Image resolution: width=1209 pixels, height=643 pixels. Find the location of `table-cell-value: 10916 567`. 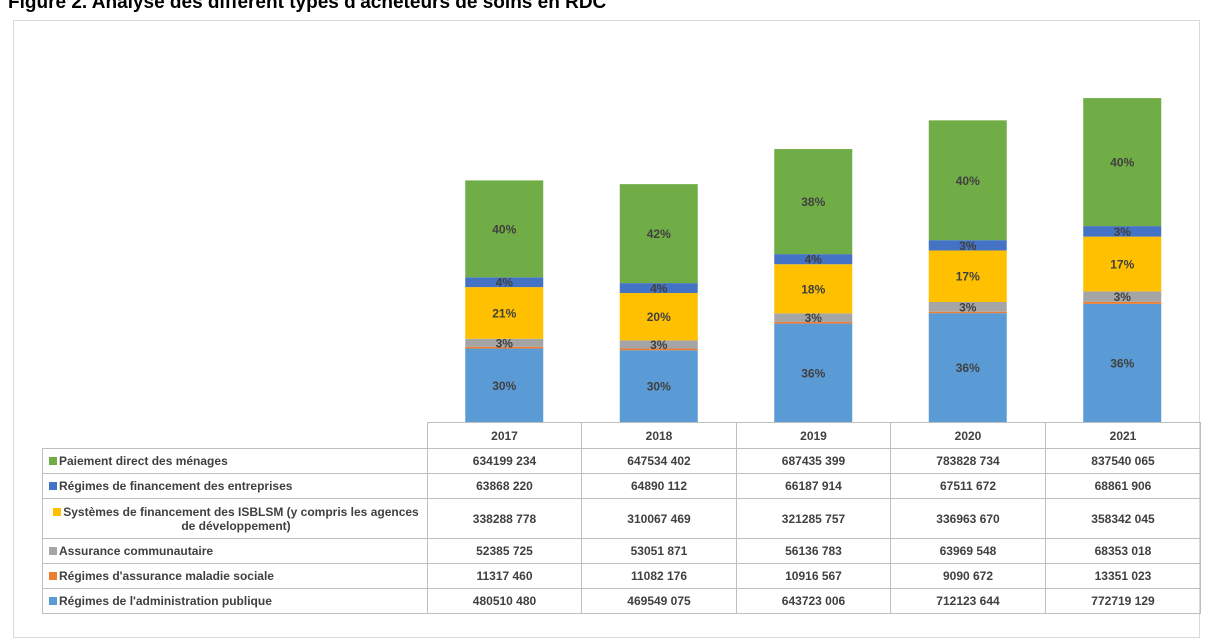

table-cell-value: 10916 567 is located at coordinates (813, 576).